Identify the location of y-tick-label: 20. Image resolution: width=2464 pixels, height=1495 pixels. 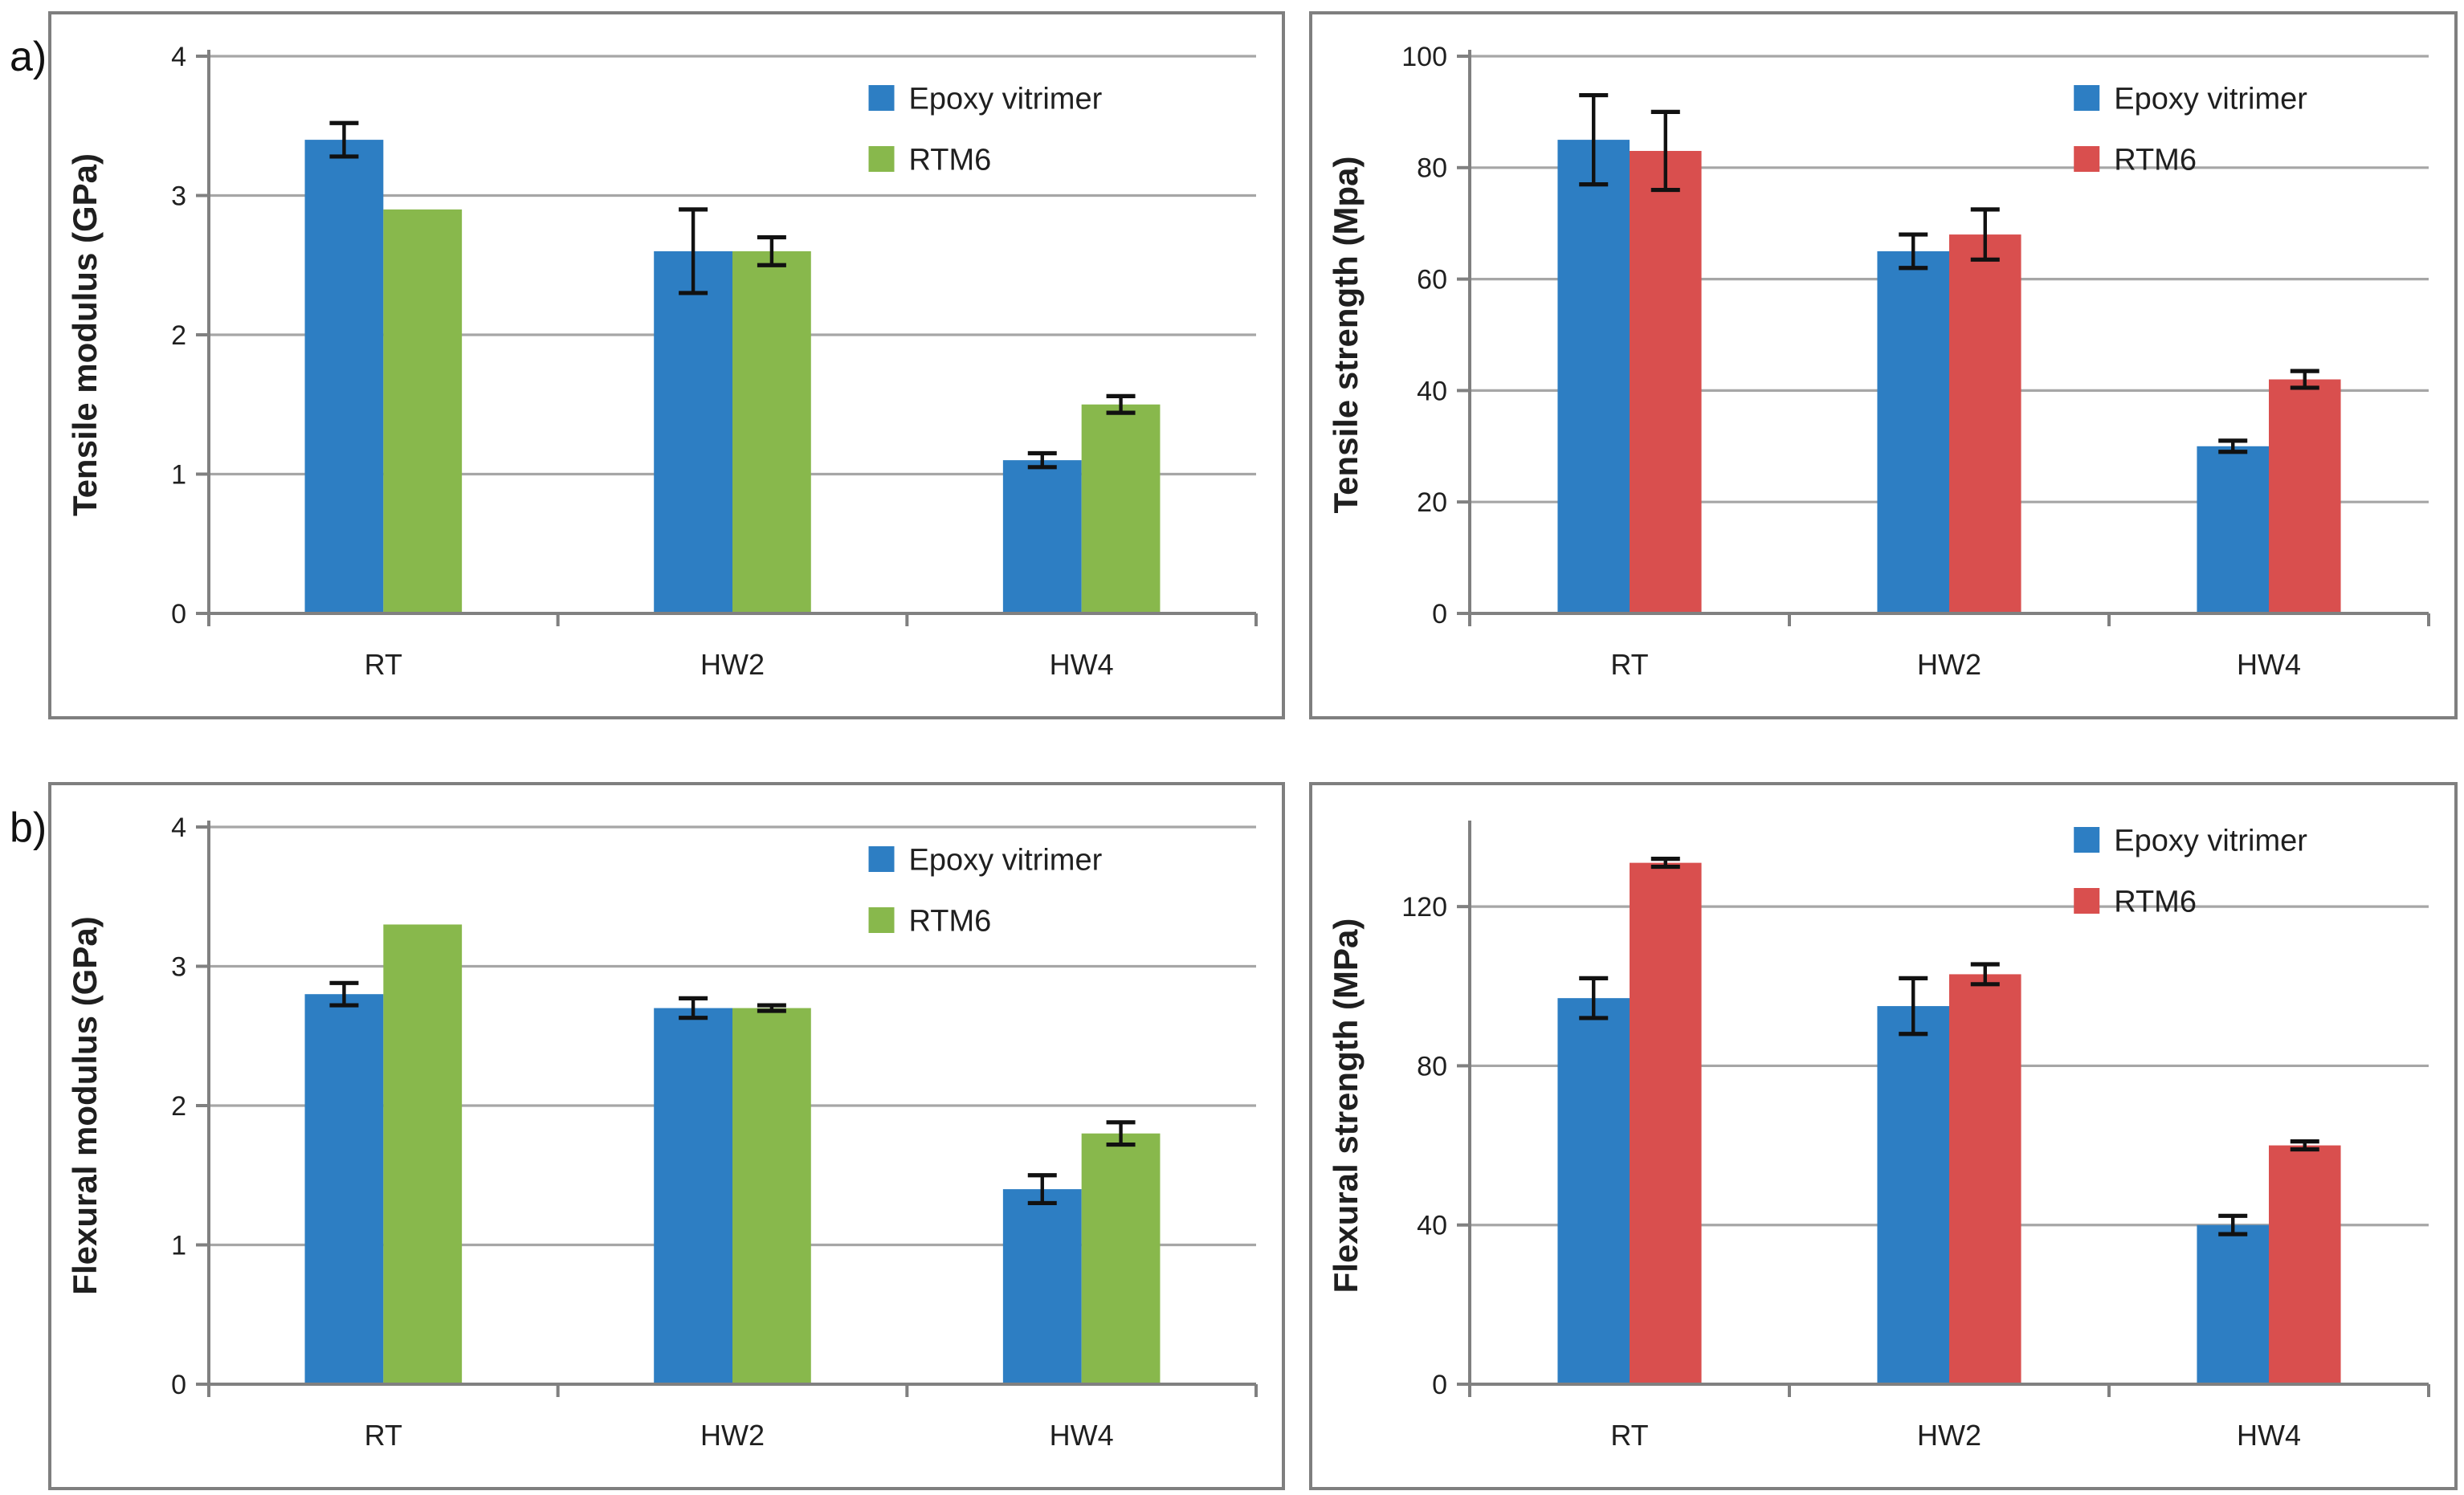
(1432, 503).